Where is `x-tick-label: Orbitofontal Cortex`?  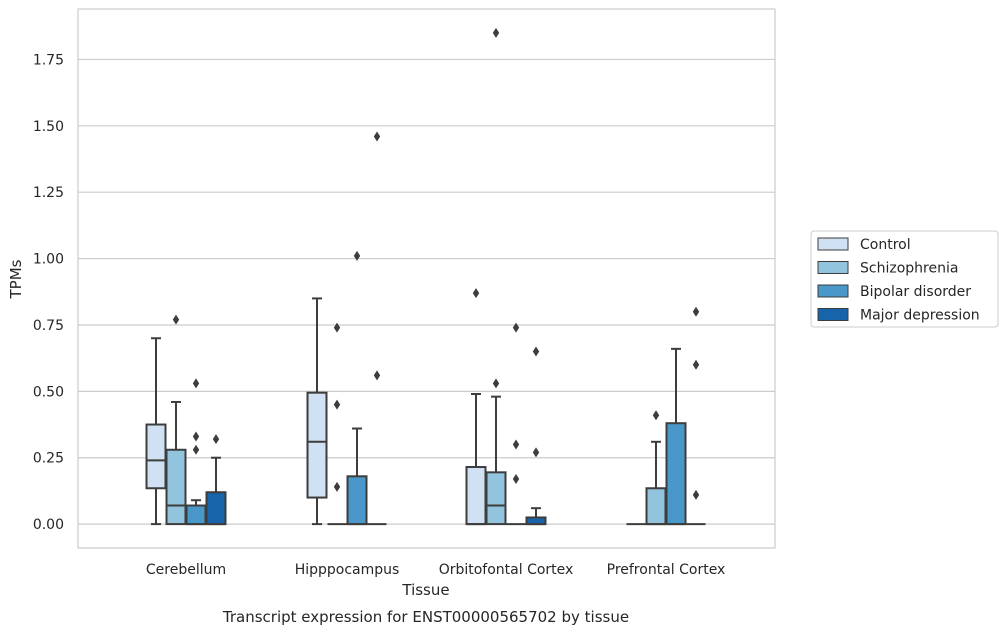 x-tick-label: Orbitofontal Cortex is located at coordinates (506, 570).